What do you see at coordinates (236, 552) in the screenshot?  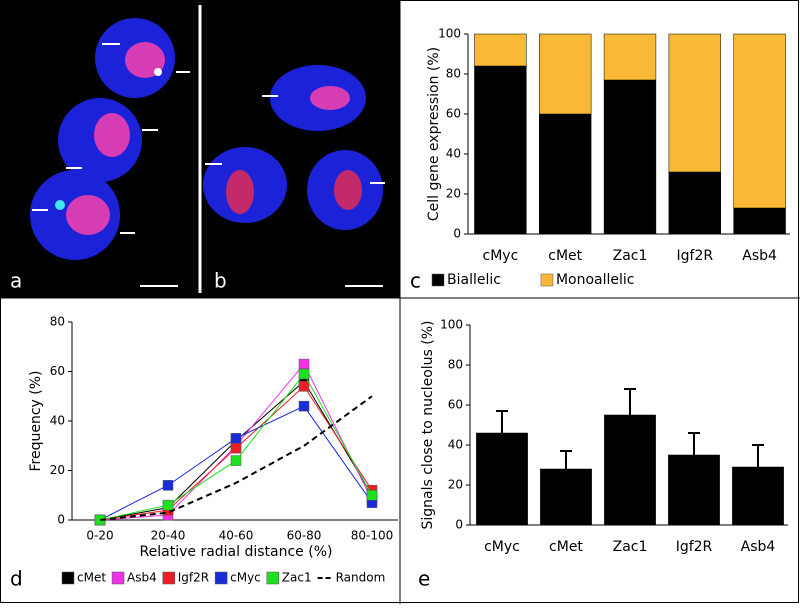 I see `x-axis-label: Relative radial distance (%)` at bounding box center [236, 552].